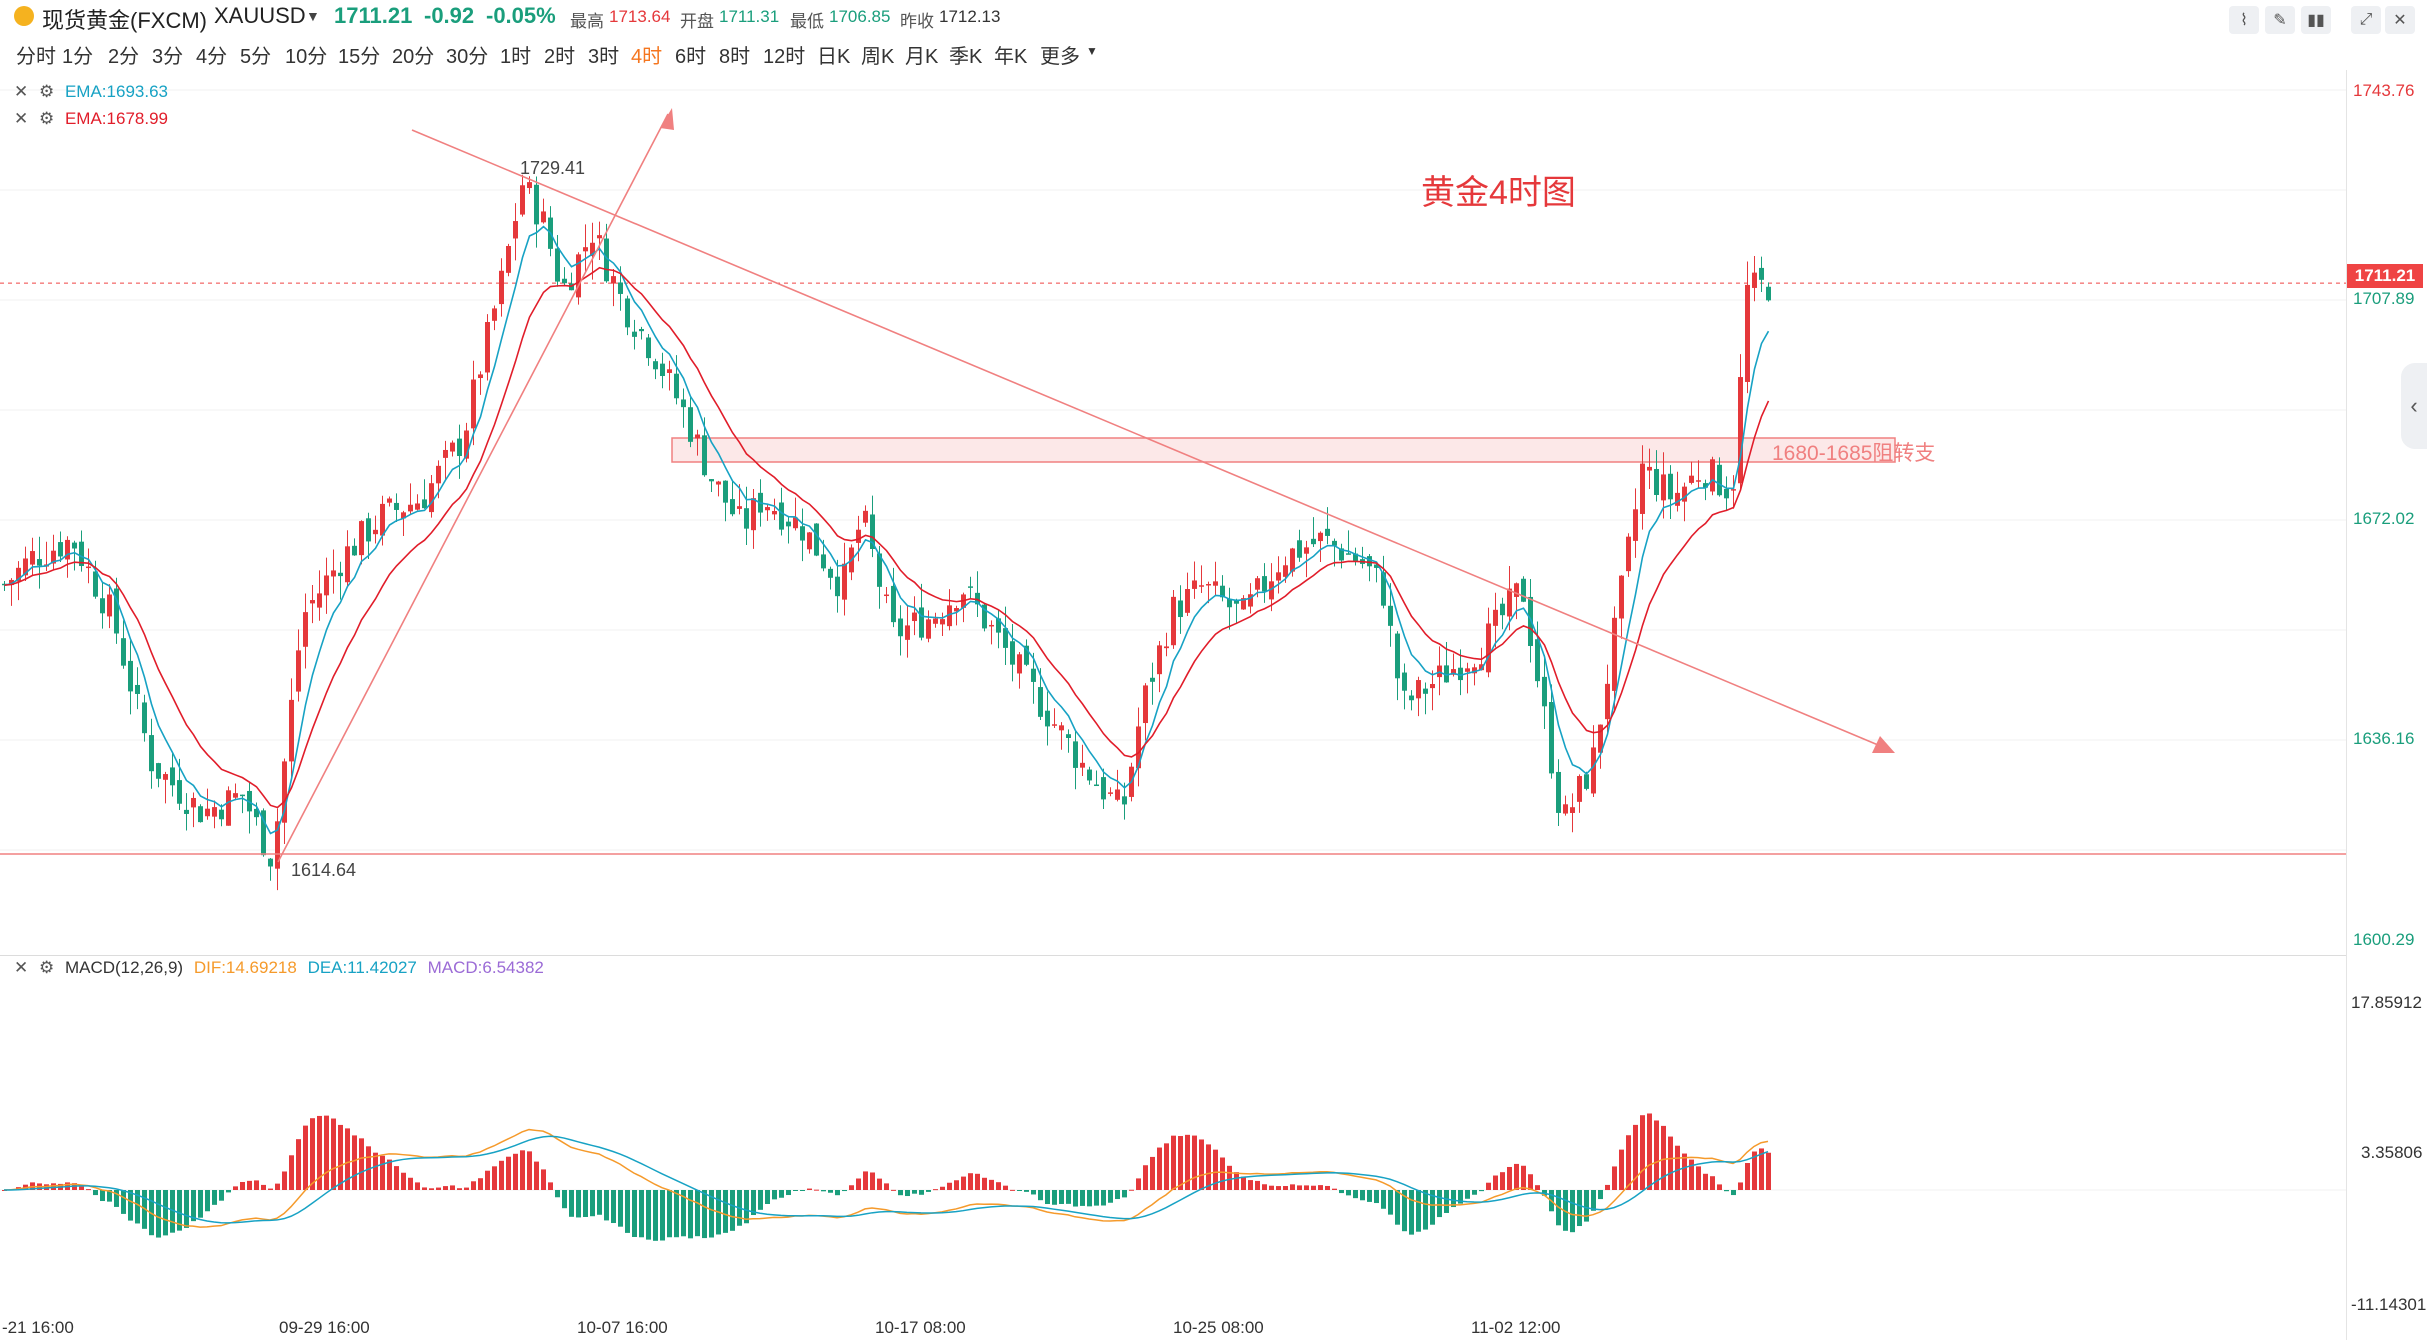  Describe the element at coordinates (560, 57) in the screenshot. I see `timeframe-11: 2时` at that location.